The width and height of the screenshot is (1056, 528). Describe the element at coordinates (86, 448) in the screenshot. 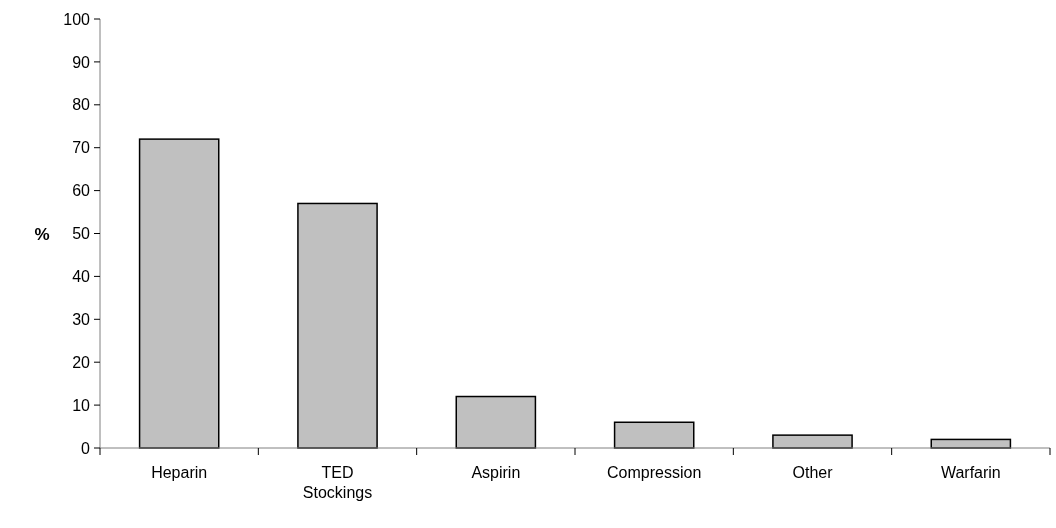

I see `y-tick-label: 0` at that location.